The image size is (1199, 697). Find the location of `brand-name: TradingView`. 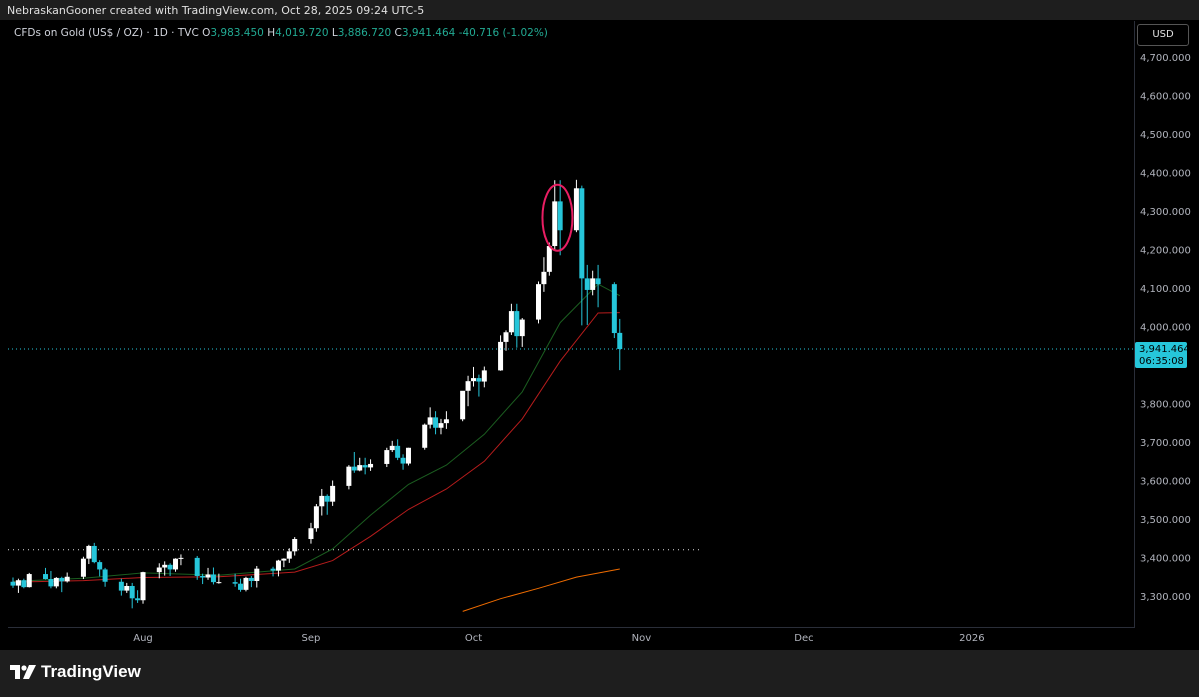

brand-name: TradingView is located at coordinates (91, 671).